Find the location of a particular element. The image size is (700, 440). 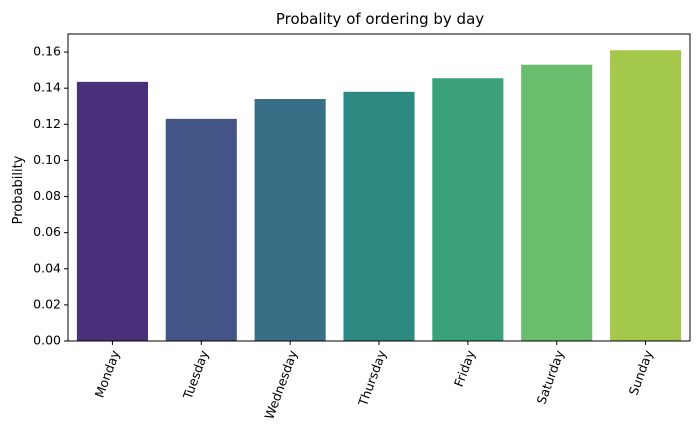

x-tick-label-tuesday: Tuesday is located at coordinates (196, 375).